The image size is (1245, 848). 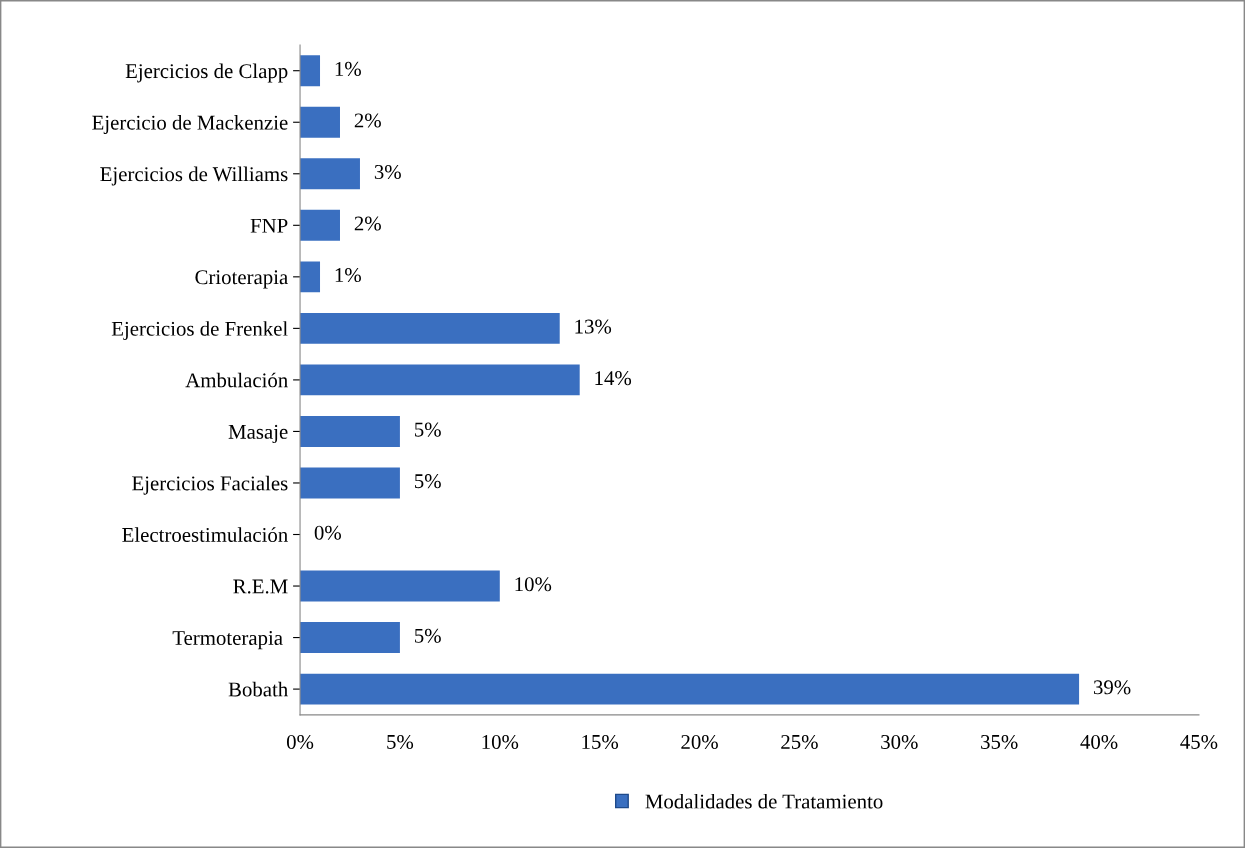 I want to click on x-tick-label: 25%, so click(x=799, y=742).